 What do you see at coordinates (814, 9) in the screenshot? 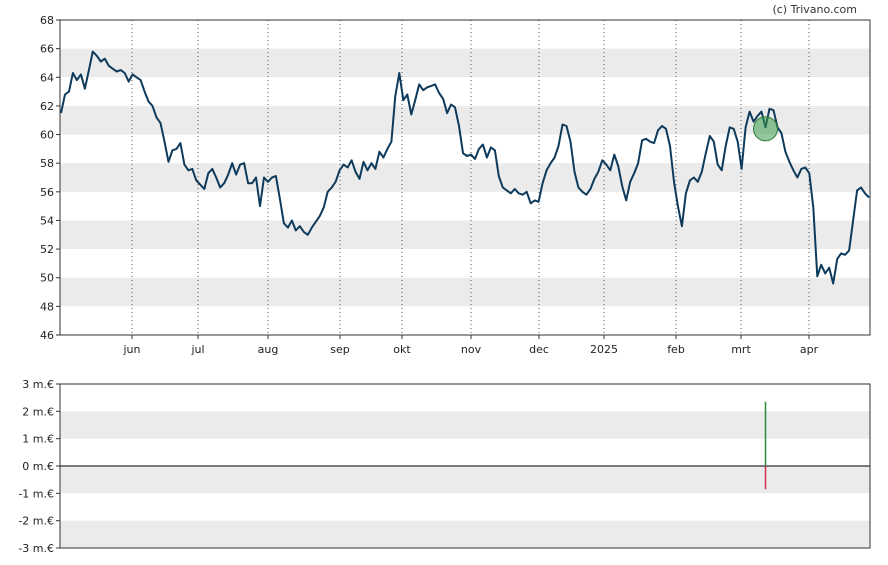
I see `copyright-text: (c) Trivano.com` at bounding box center [814, 9].